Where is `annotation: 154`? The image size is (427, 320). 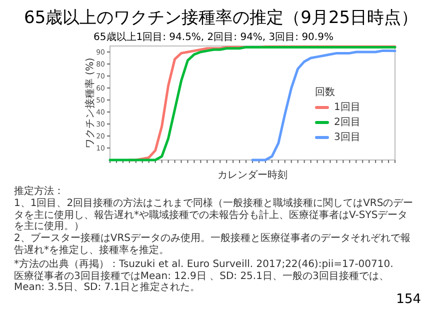
annotation: 154 is located at coordinates (408, 299).